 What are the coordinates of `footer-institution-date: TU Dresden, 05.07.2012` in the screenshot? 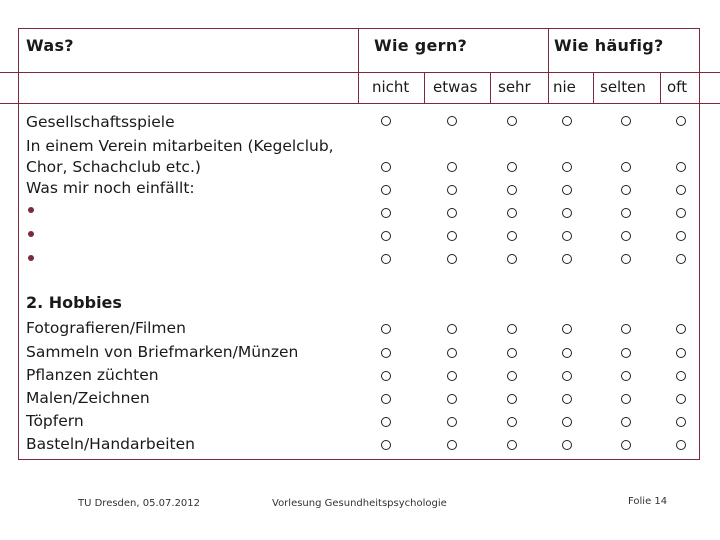 It's located at (139, 503).